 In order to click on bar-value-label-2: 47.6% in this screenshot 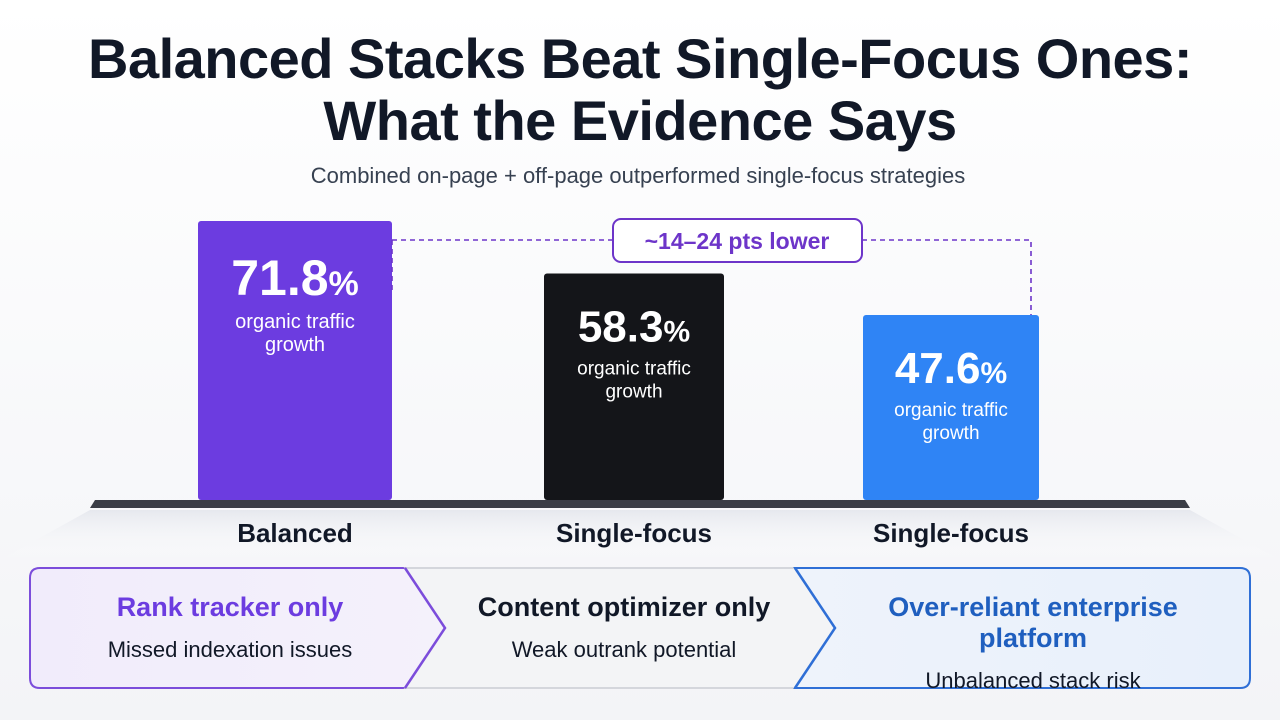, I will do `click(951, 368)`.